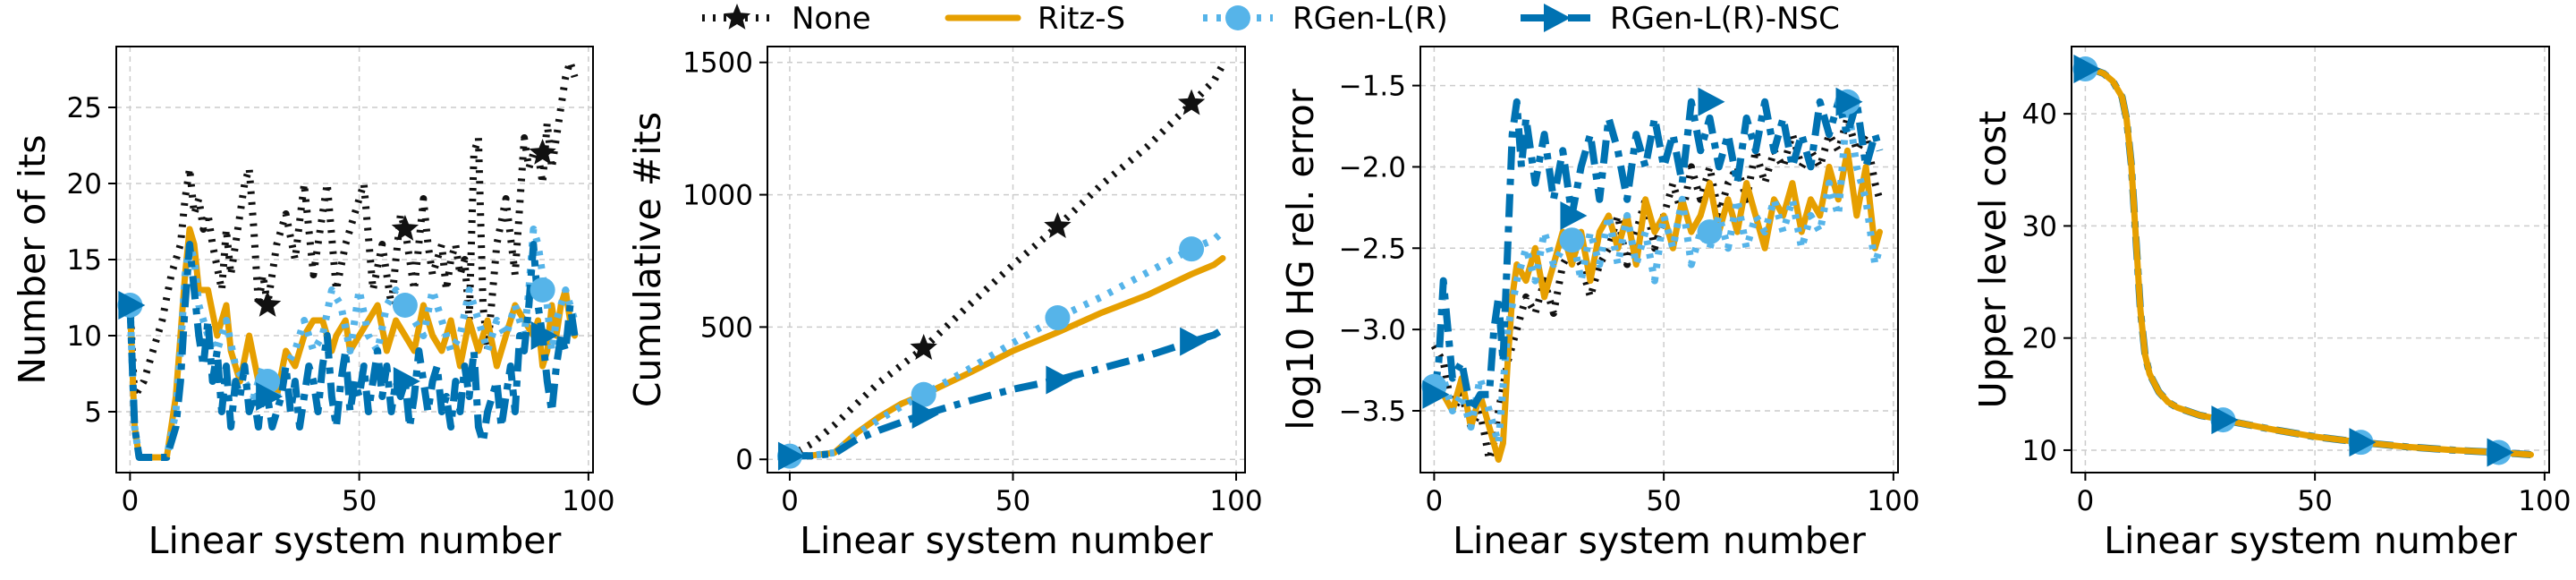  I want to click on y-tick-label: −1.5, so click(1372, 87).